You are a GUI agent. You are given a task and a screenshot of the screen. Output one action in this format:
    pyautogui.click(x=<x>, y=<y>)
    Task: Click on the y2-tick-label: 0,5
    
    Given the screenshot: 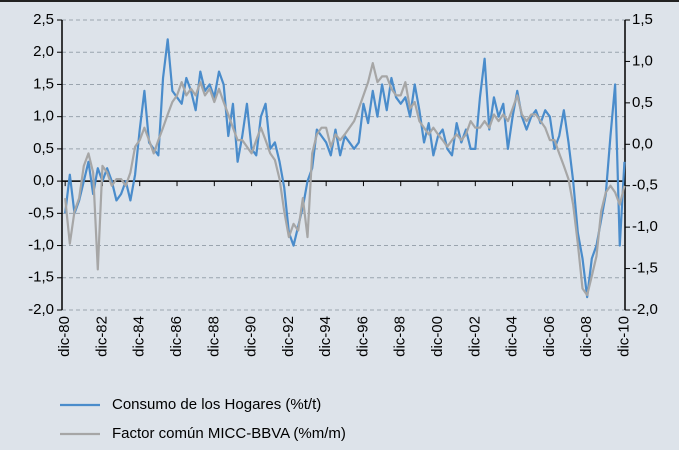 What is the action you would take?
    pyautogui.click(x=642, y=102)
    